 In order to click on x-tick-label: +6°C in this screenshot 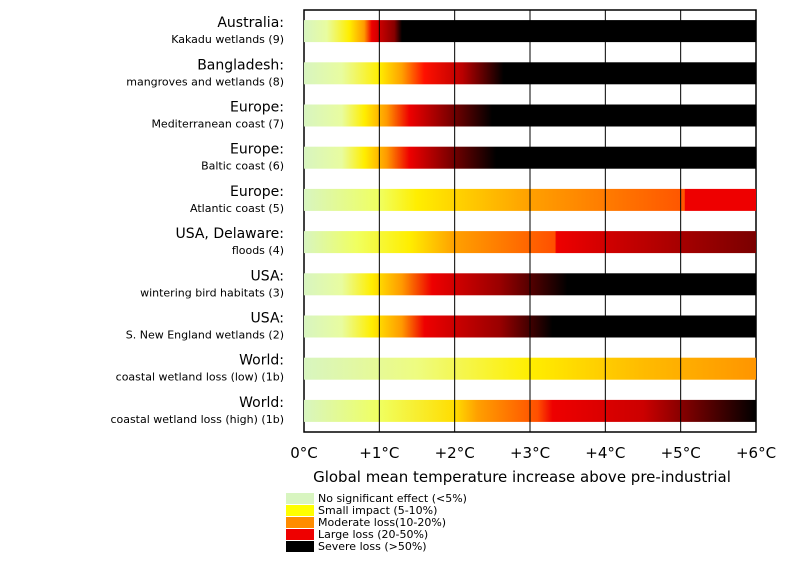, I will do `click(756, 453)`.